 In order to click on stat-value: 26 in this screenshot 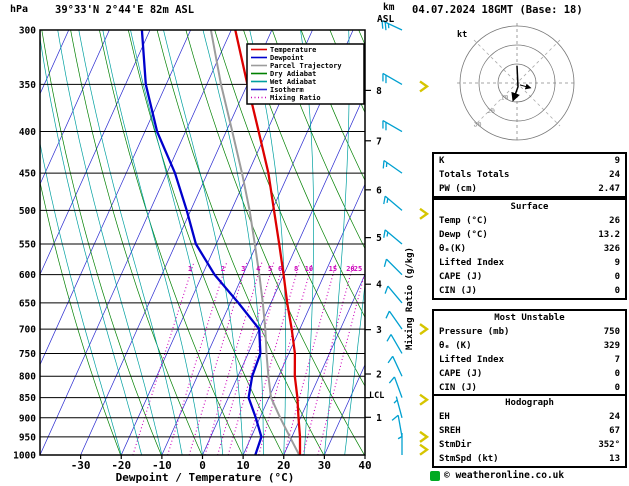, I will do `click(614, 221)`.